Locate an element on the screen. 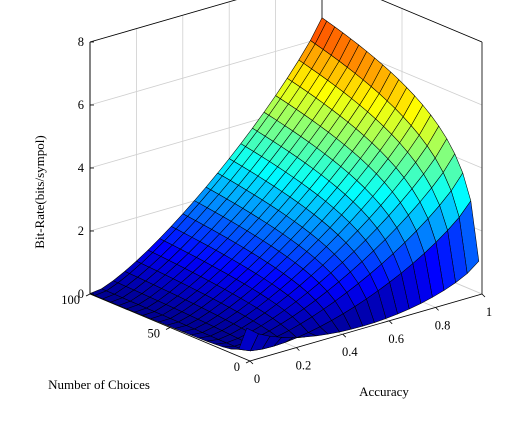  x-tick-label-3: 0.6 is located at coordinates (396, 339).